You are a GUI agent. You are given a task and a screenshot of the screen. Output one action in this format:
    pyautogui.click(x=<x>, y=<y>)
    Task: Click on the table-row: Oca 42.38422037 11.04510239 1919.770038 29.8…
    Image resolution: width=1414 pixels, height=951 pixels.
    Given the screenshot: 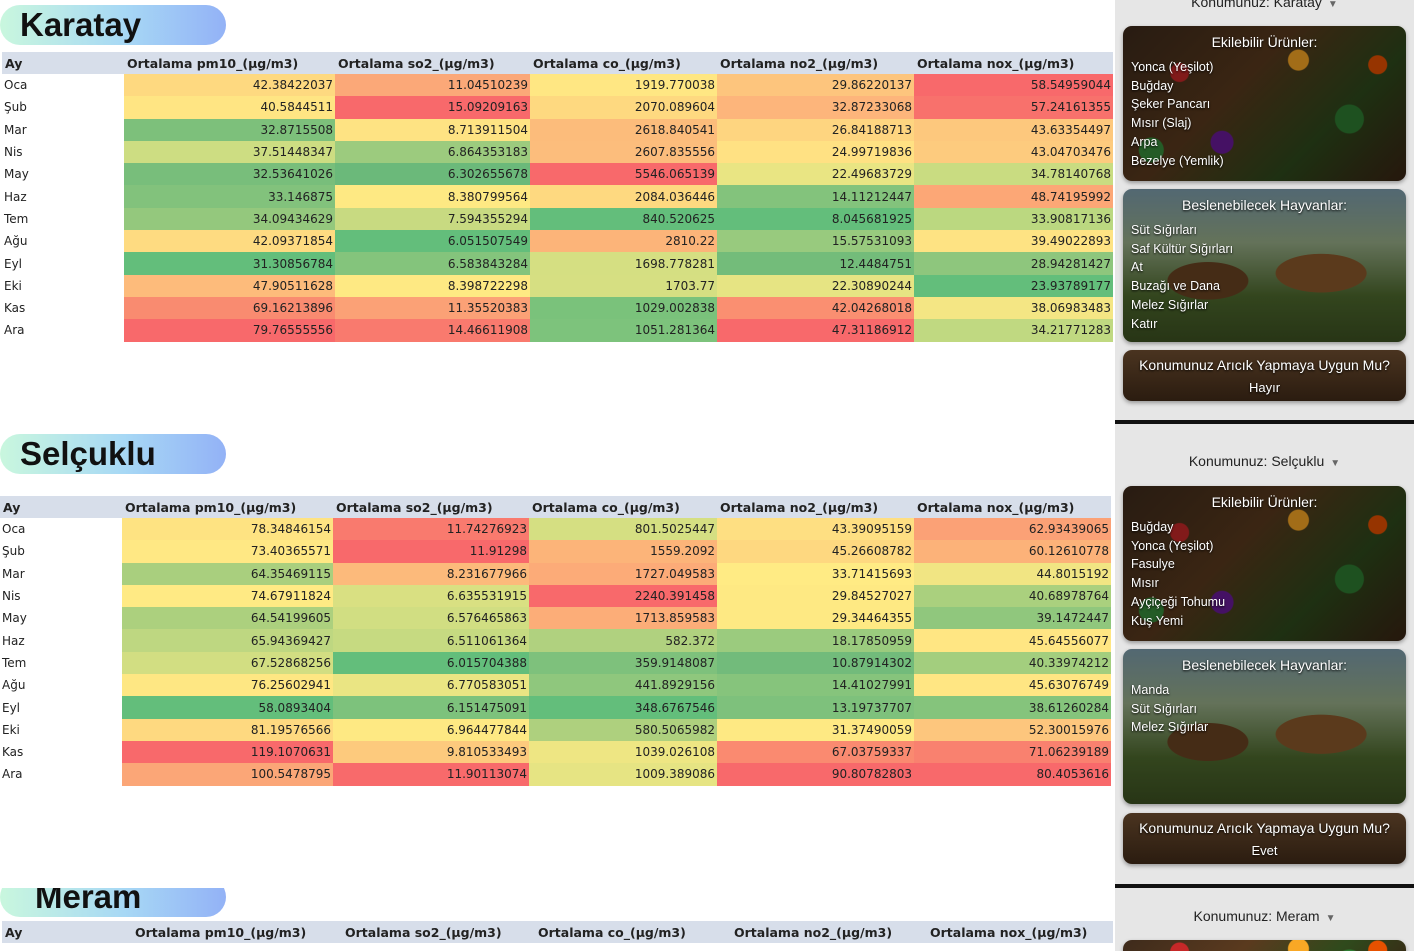 What is the action you would take?
    pyautogui.click(x=557, y=85)
    